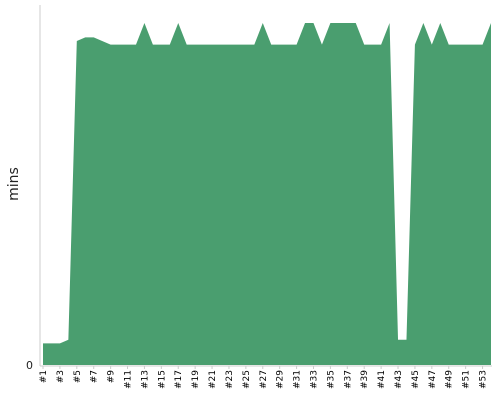 The image size is (500, 400). What do you see at coordinates (247, 379) in the screenshot?
I see `x-tick-label: #25` at bounding box center [247, 379].